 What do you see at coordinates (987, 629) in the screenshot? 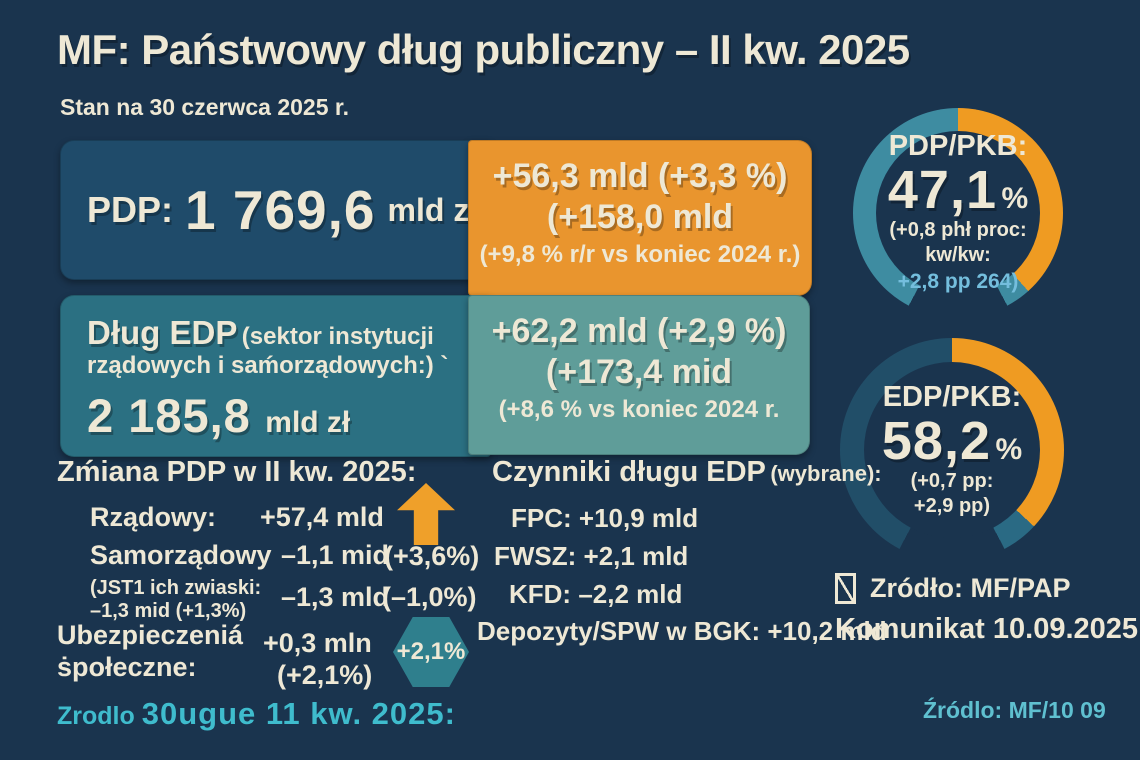
I see `komunikat-text: Komunikat 10.09.2025` at bounding box center [987, 629].